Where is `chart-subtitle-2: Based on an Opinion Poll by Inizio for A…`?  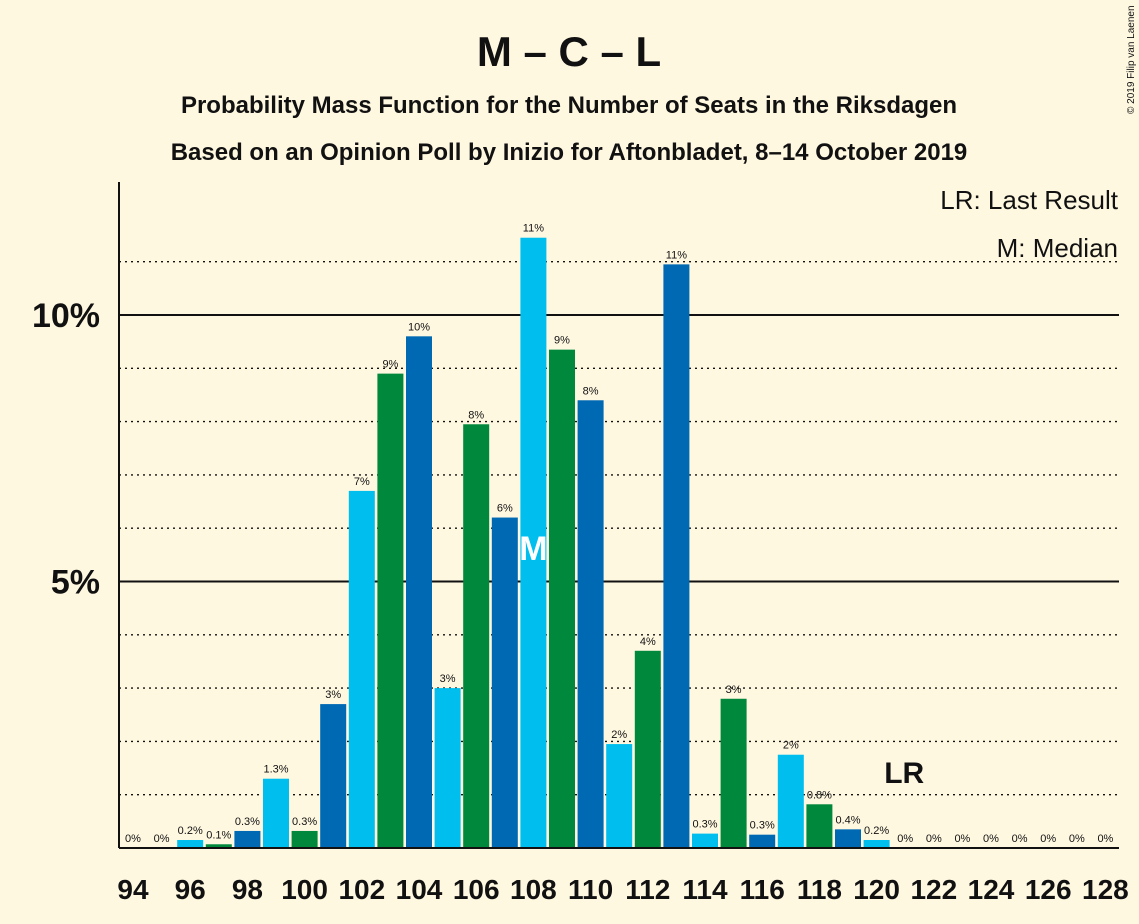 chart-subtitle-2: Based on an Opinion Poll by Inizio for A… is located at coordinates (569, 152).